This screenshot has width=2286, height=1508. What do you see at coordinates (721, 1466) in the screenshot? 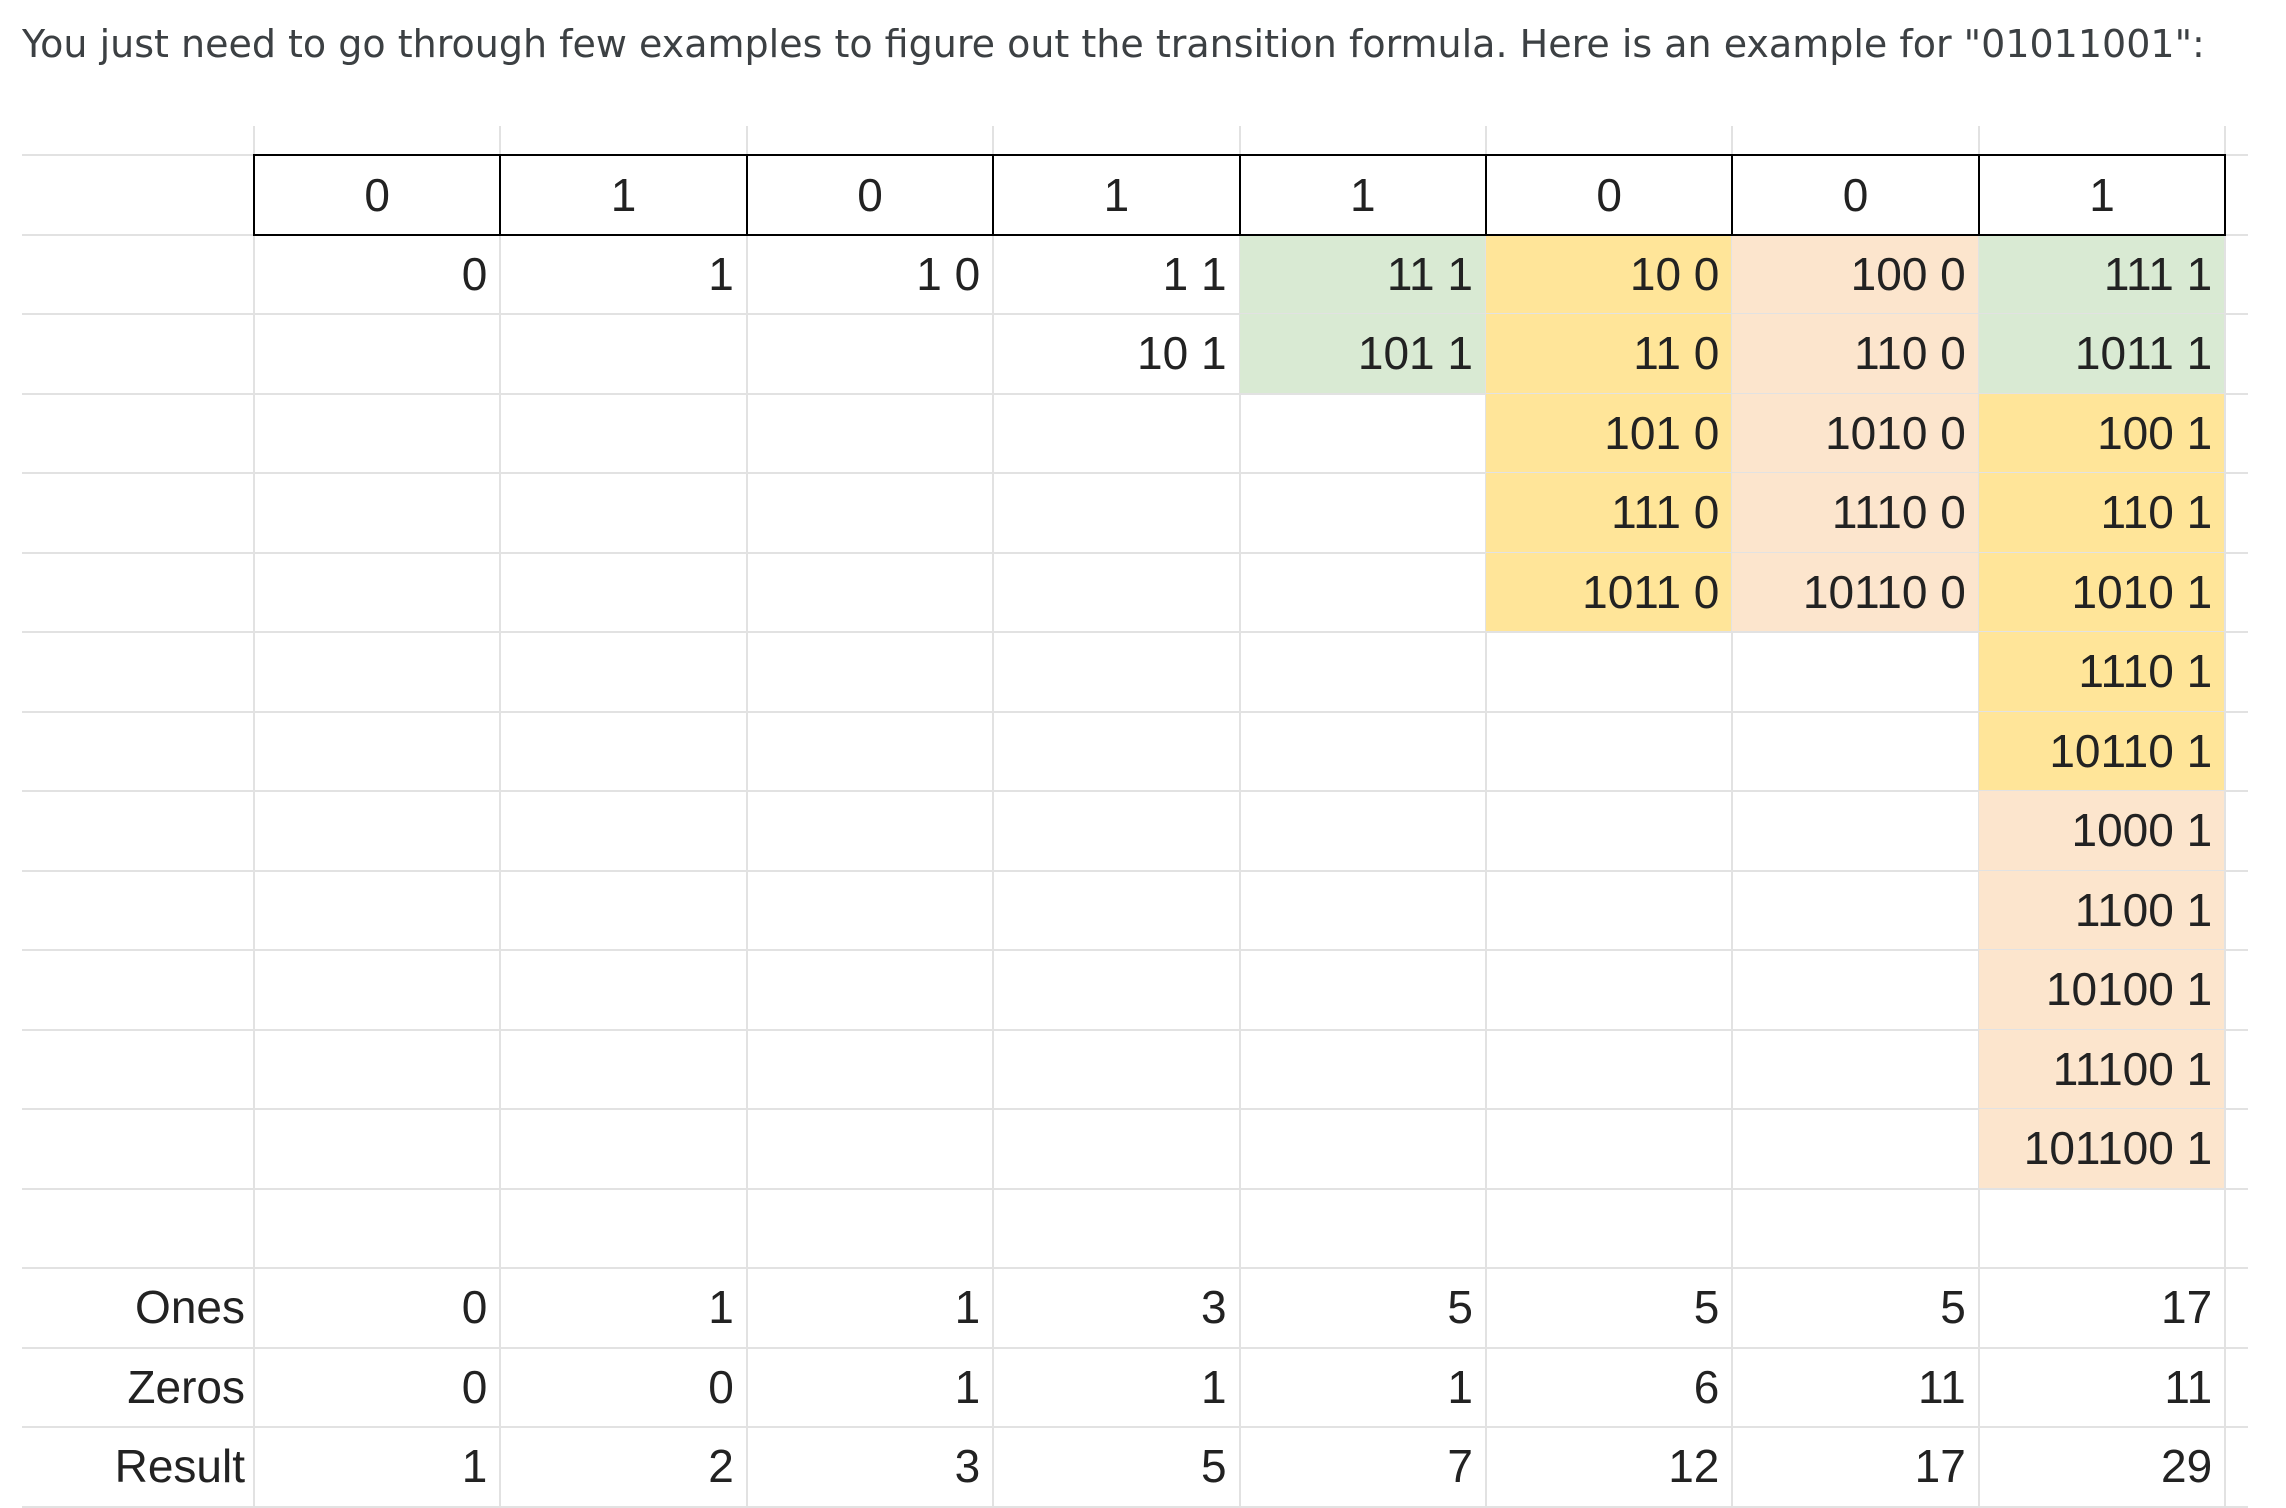
I see `summary-value-result: 2` at bounding box center [721, 1466].